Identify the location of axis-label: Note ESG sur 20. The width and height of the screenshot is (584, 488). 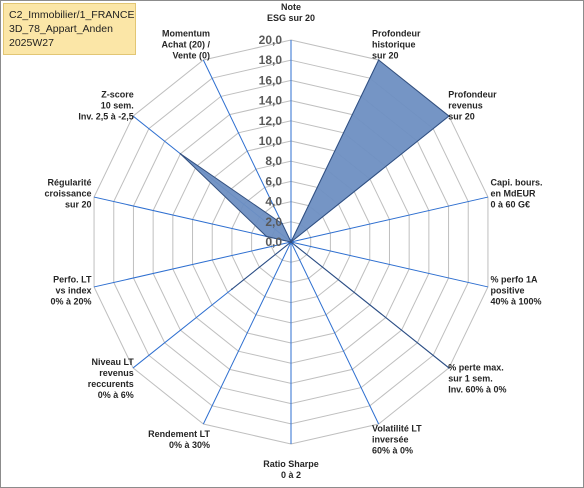
(291, 12).